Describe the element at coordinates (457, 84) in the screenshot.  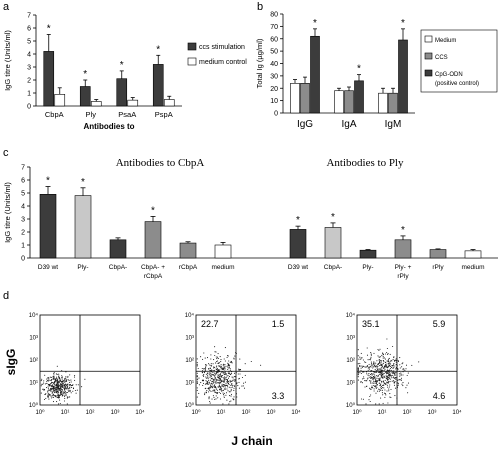
I see `legend-b-label-4: (positive control)` at that location.